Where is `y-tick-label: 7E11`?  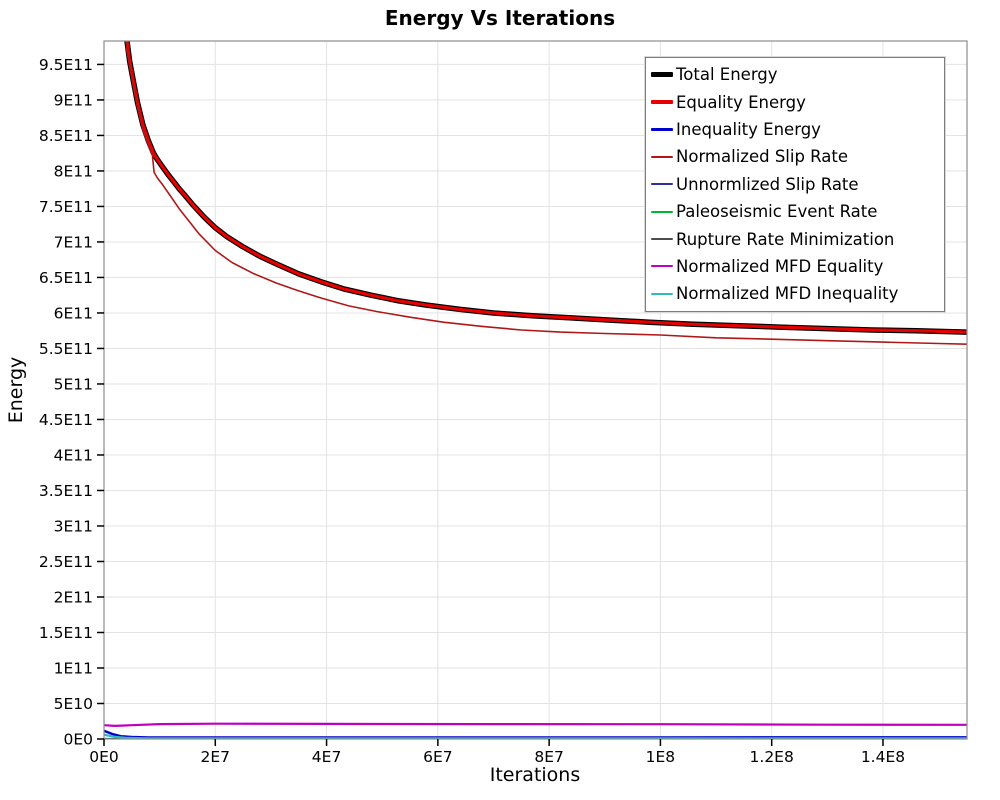
y-tick-label: 7E11 is located at coordinates (73, 242).